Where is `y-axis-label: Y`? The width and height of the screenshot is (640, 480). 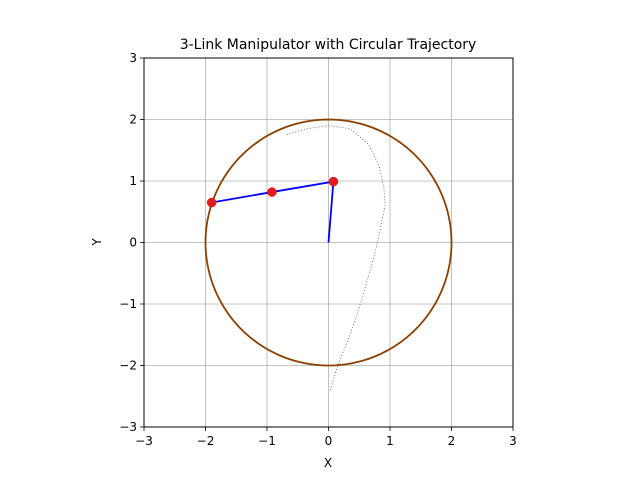
y-axis-label: Y is located at coordinates (97, 242).